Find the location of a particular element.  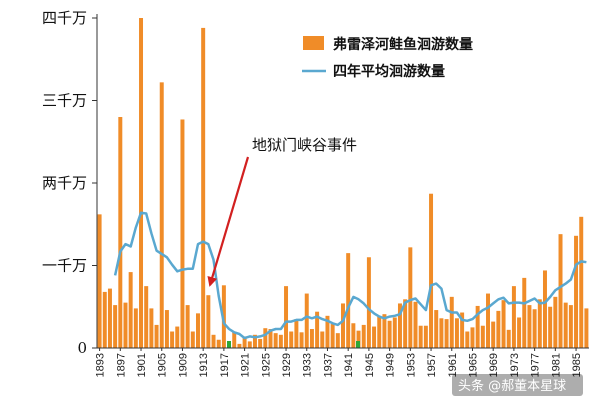

legend-swatch-bar is located at coordinates (313, 43).